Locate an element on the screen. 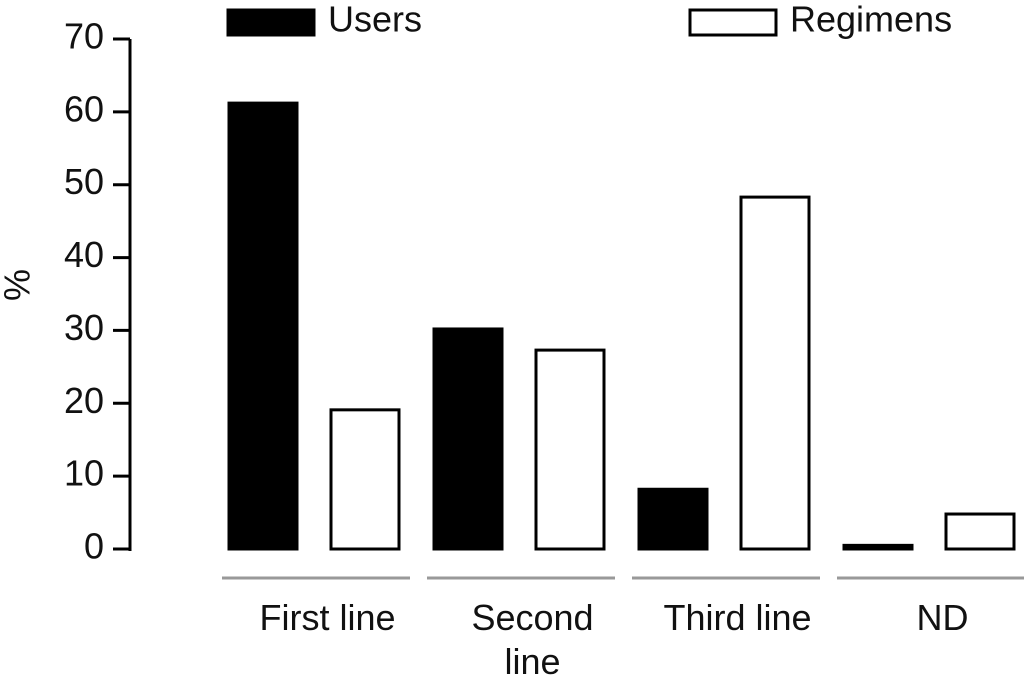 The height and width of the screenshot is (683, 1024). x-tick-label: Second line is located at coordinates (532, 639).